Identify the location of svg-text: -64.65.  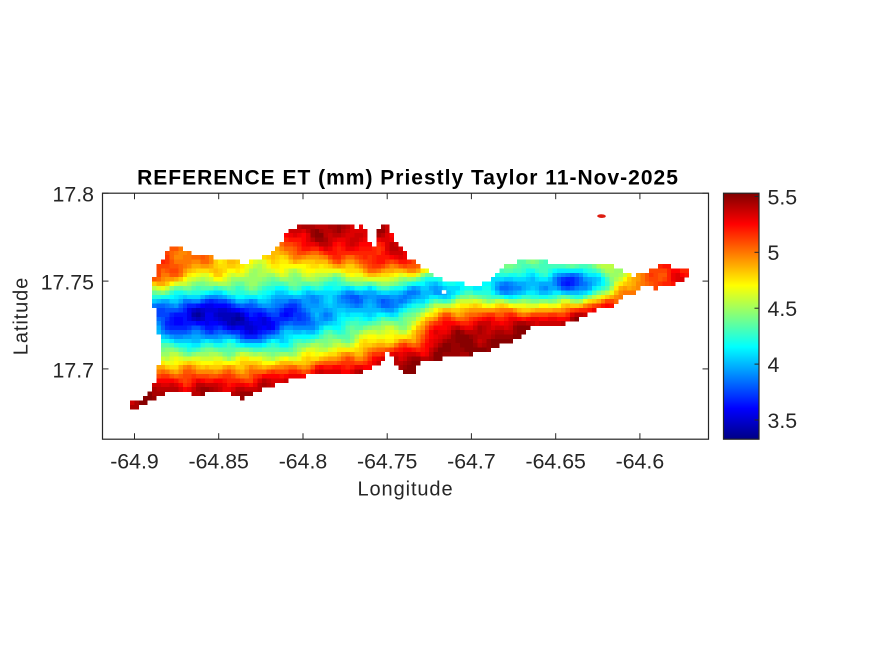
(556, 462).